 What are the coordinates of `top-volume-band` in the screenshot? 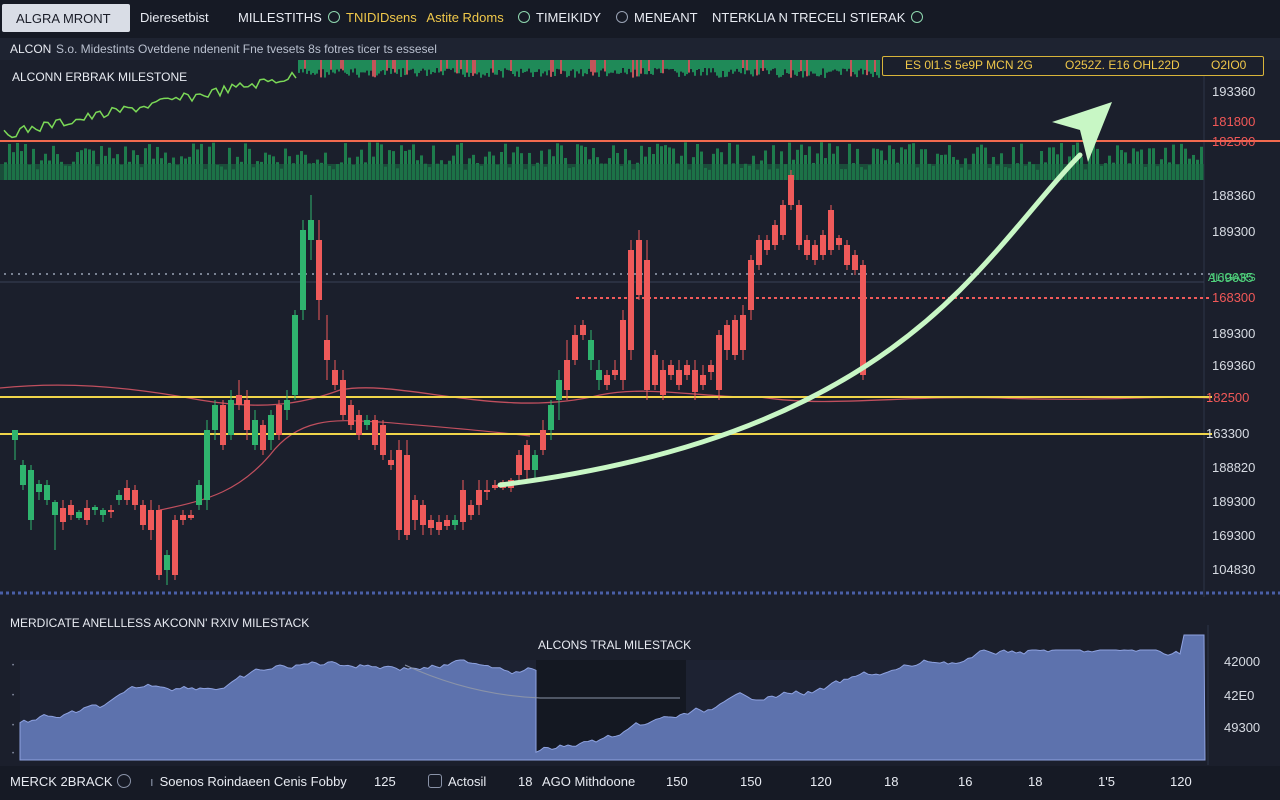 It's located at (441, 99).